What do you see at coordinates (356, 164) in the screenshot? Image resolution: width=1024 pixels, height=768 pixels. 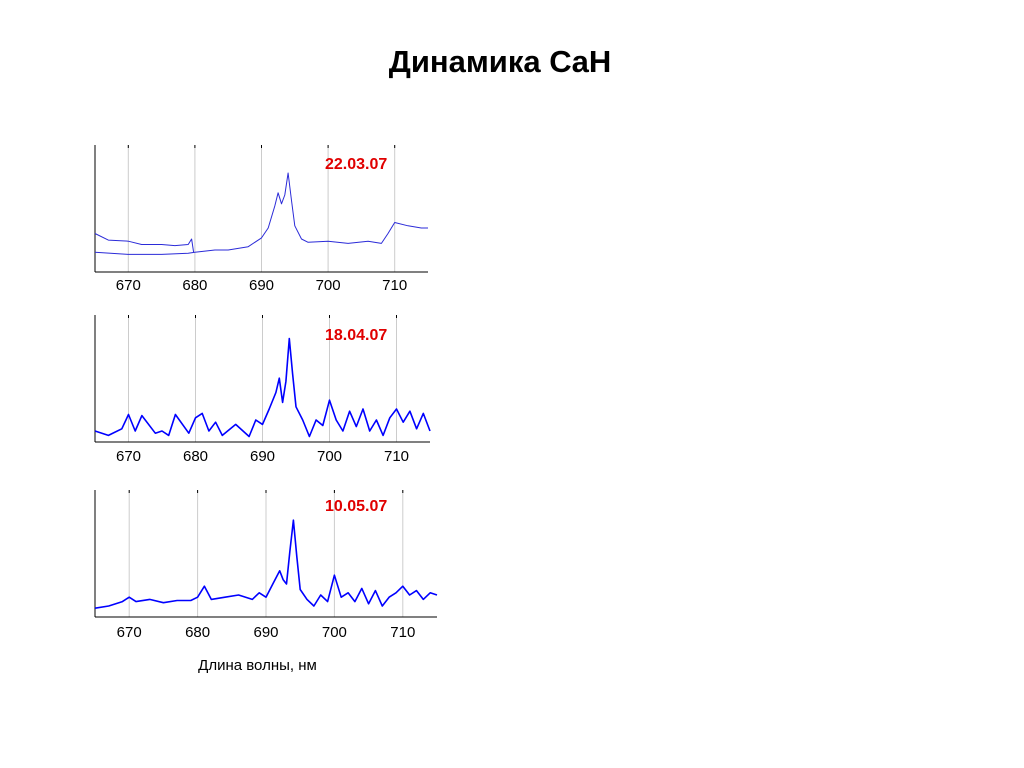 I see `date-label: 22.03.07` at bounding box center [356, 164].